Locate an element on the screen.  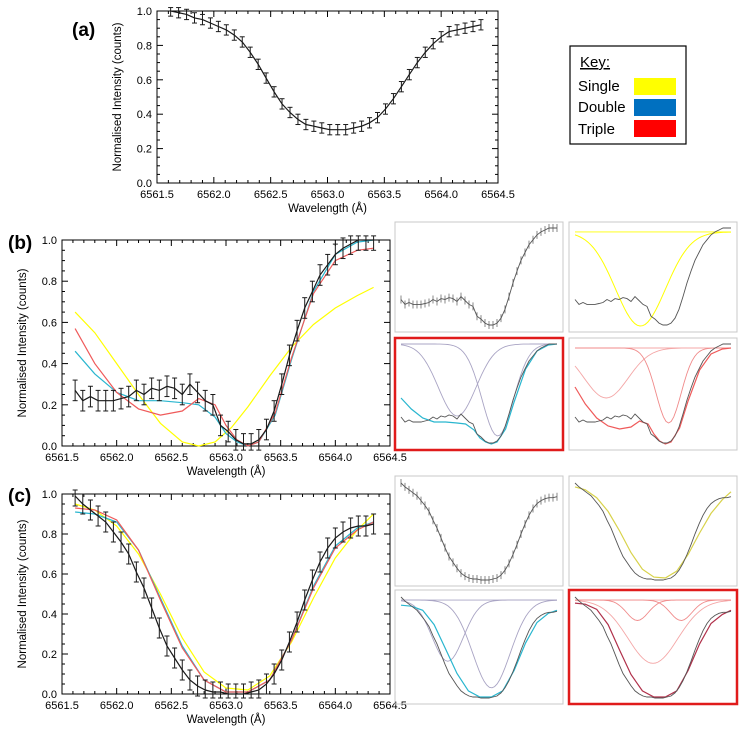
inset-frame-c-data is located at coordinates (479, 531).